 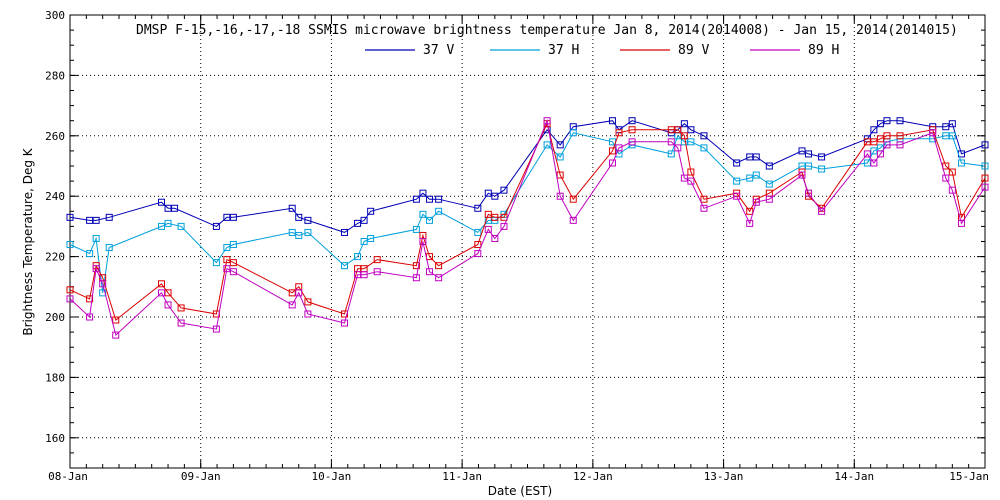 What do you see at coordinates (68, 476) in the screenshot?
I see `x-tick-label: 08-Jan` at bounding box center [68, 476].